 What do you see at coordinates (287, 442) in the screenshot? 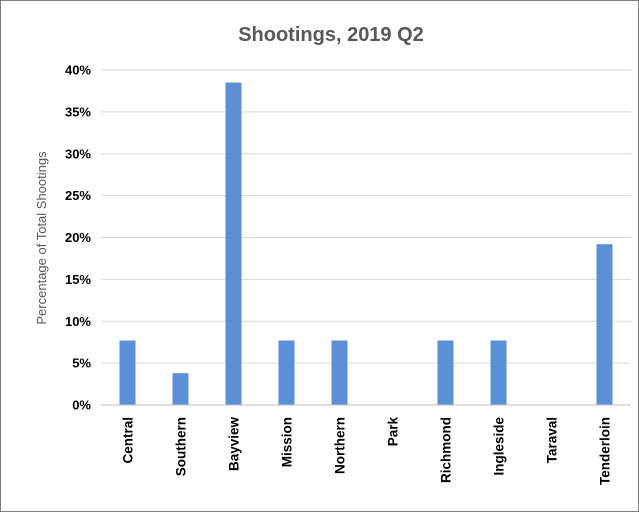
I see `x-tick-label-mission: Mission` at bounding box center [287, 442].